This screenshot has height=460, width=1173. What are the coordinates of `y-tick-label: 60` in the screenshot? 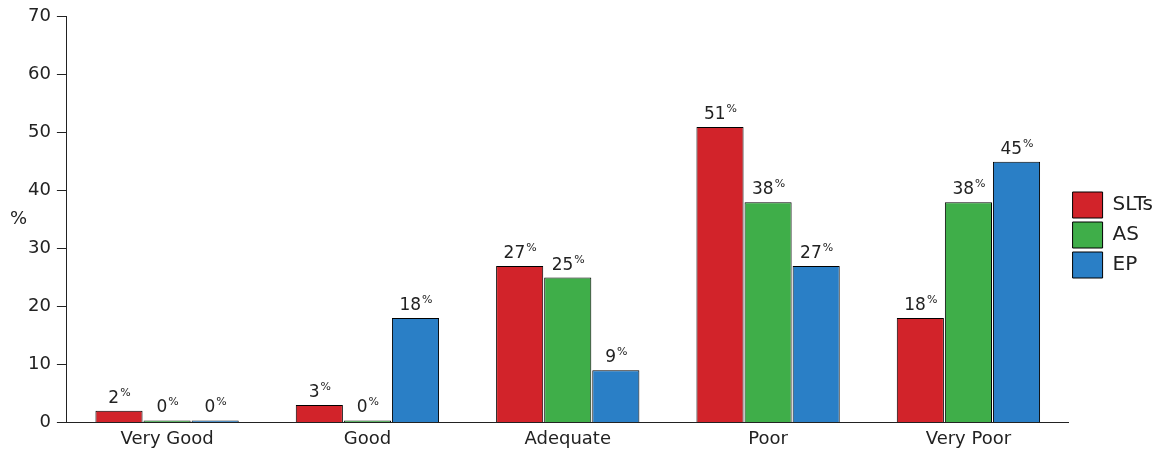 It's located at (39, 73).